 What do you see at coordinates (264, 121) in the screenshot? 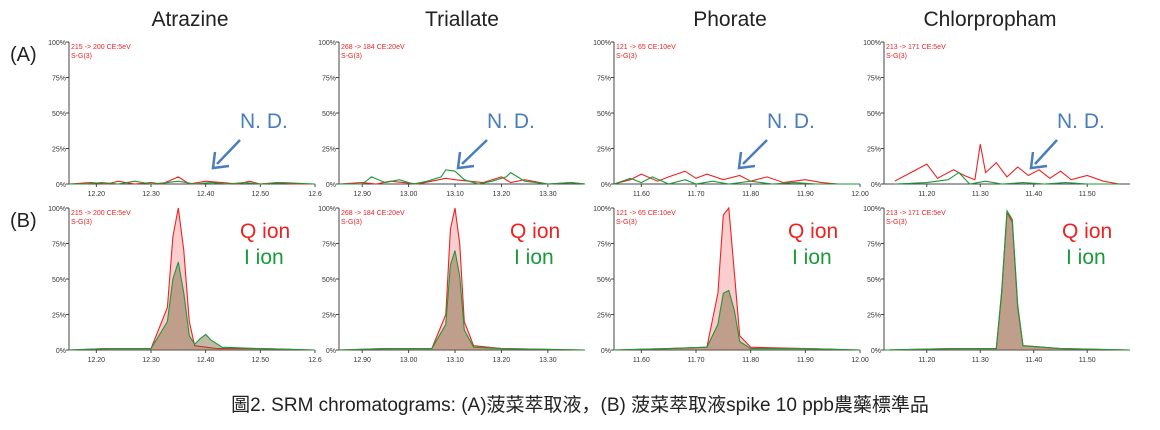
I see `nd-annotation-atrazine: N. D.` at bounding box center [264, 121].